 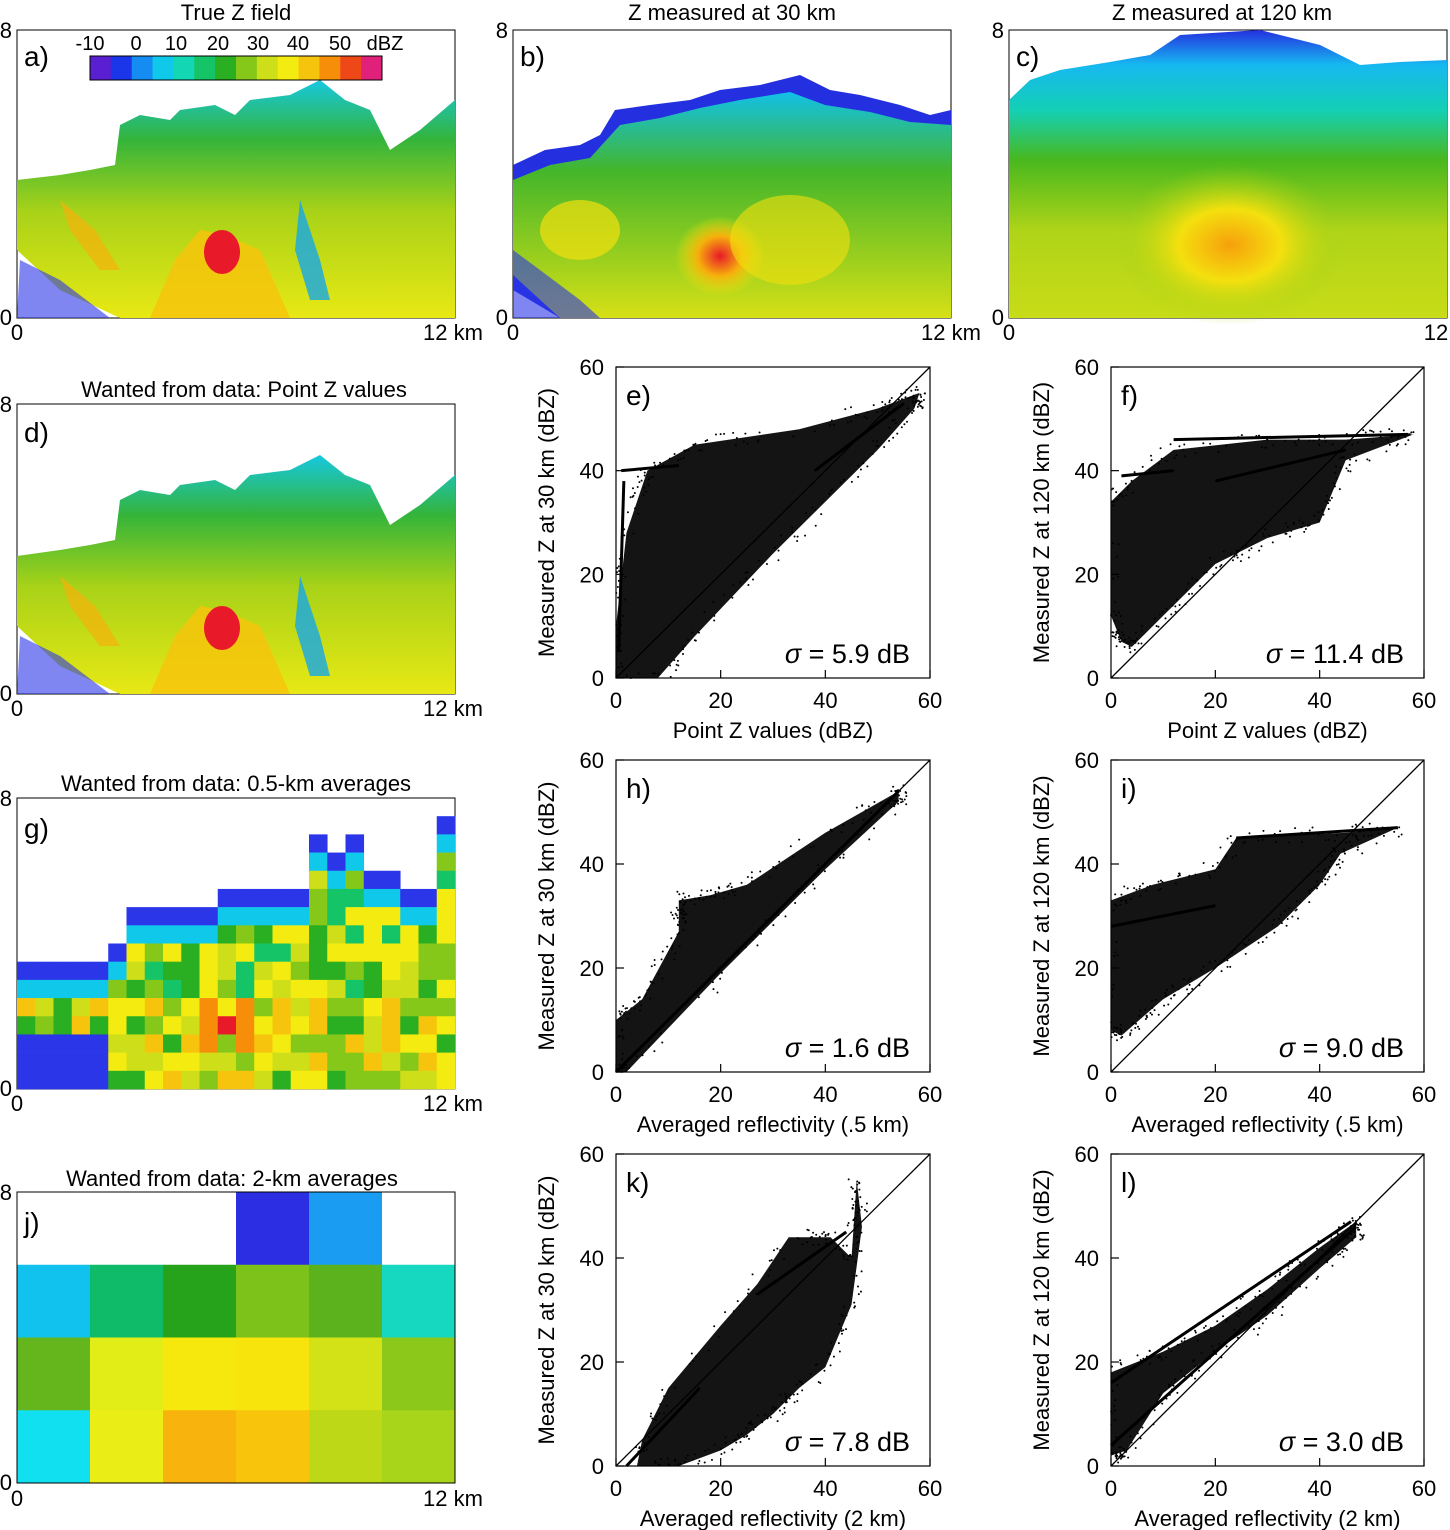 I want to click on plot-frame, so click(x=1267, y=1310).